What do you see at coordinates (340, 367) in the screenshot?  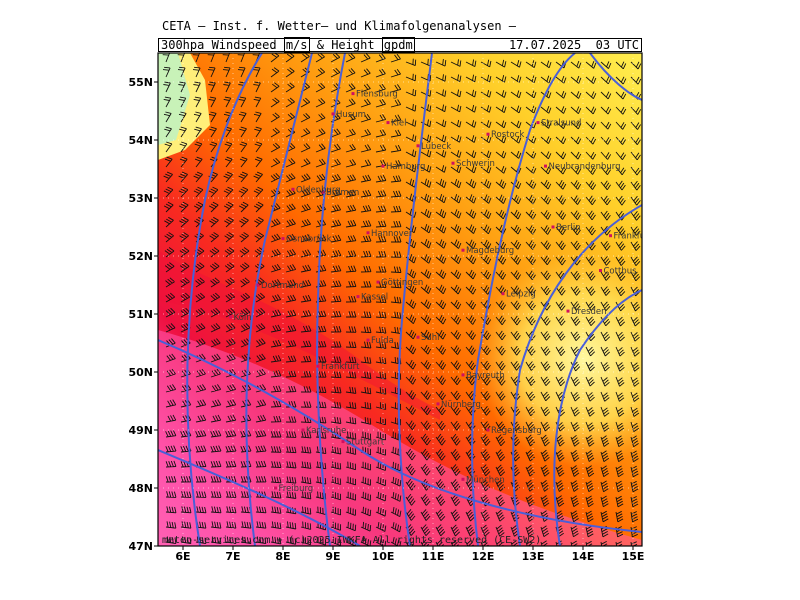 I see `city-label: Frankfurt` at bounding box center [340, 367].